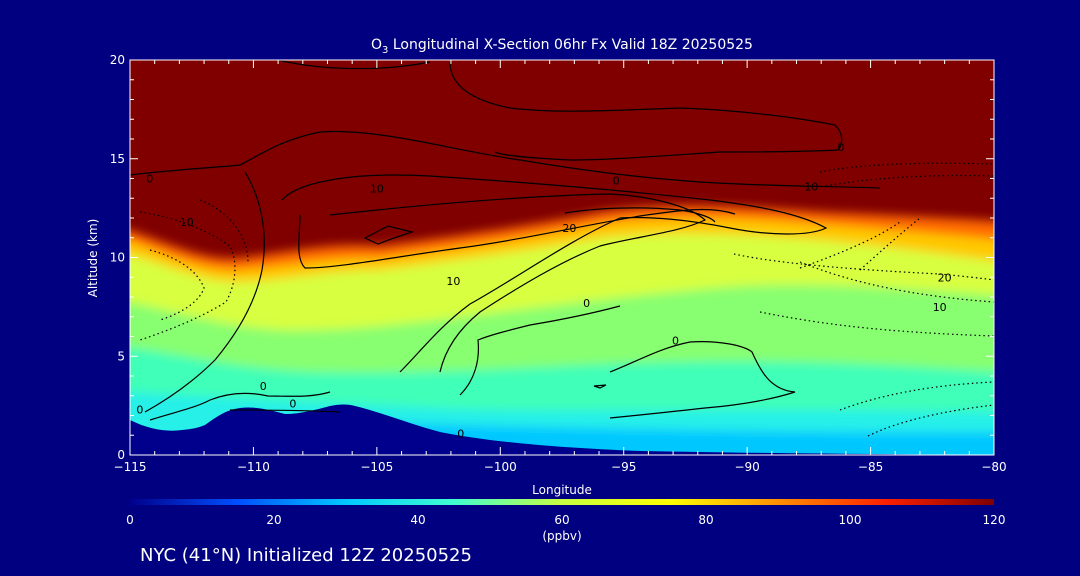 The width and height of the screenshot is (1080, 576). I want to click on colorbar-ticks: 0 20 40 60 80 100 120, so click(565, 520).